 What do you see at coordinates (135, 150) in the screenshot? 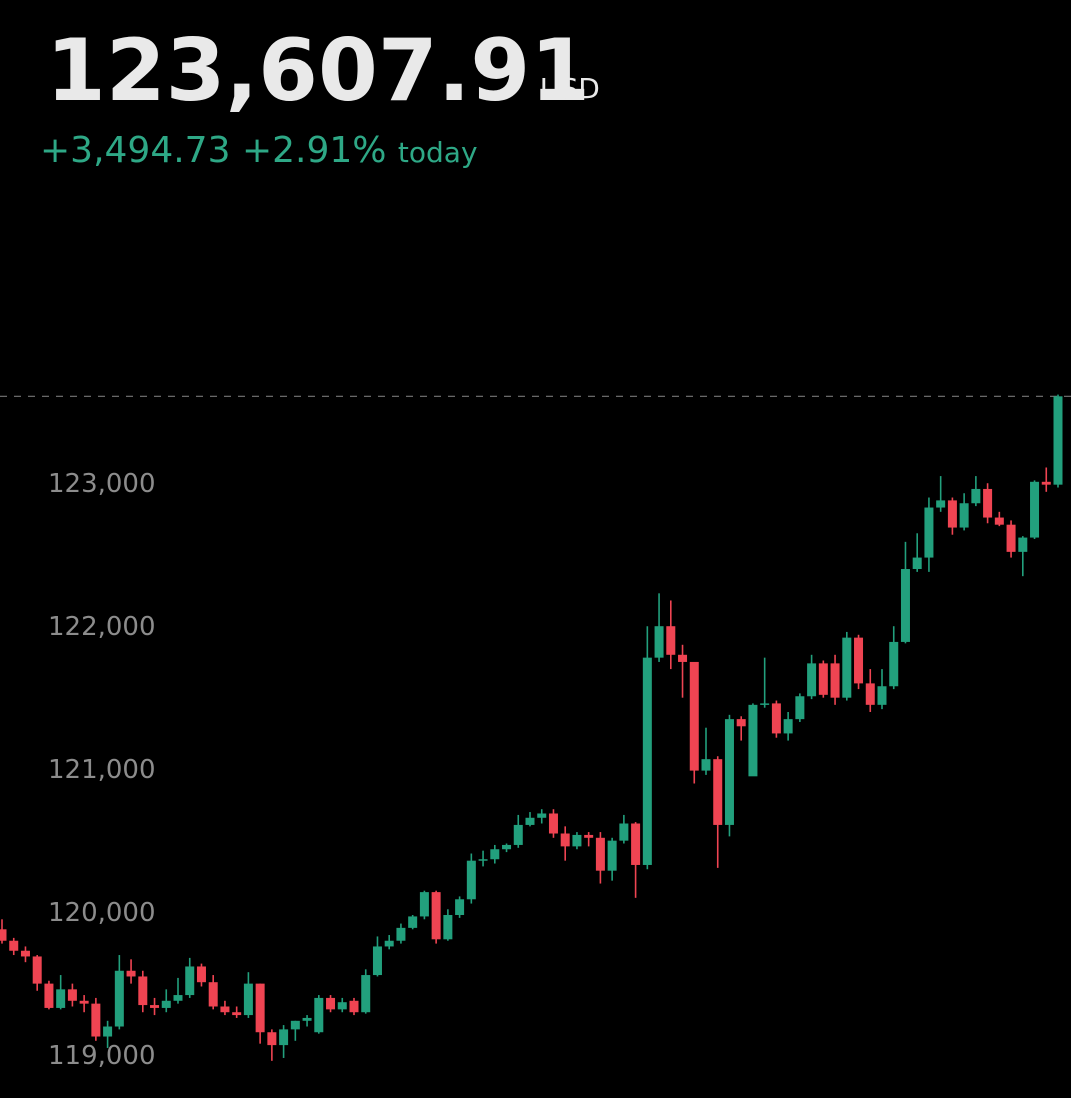
I see `change: +3,494.73` at bounding box center [135, 150].